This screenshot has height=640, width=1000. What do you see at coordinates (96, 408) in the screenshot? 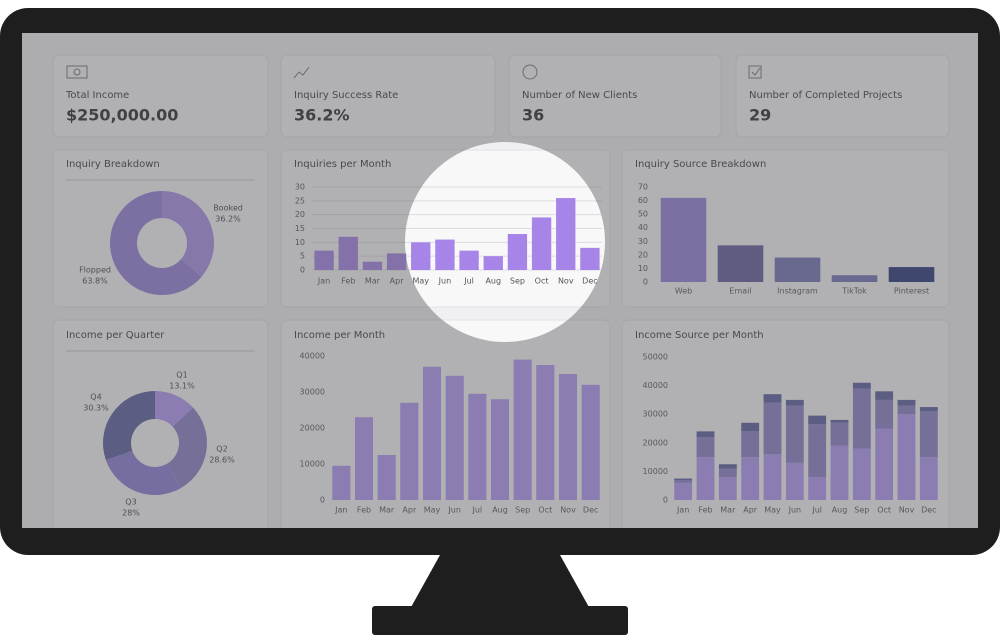
I see `slice-value-label: 30.3%` at bounding box center [96, 408].